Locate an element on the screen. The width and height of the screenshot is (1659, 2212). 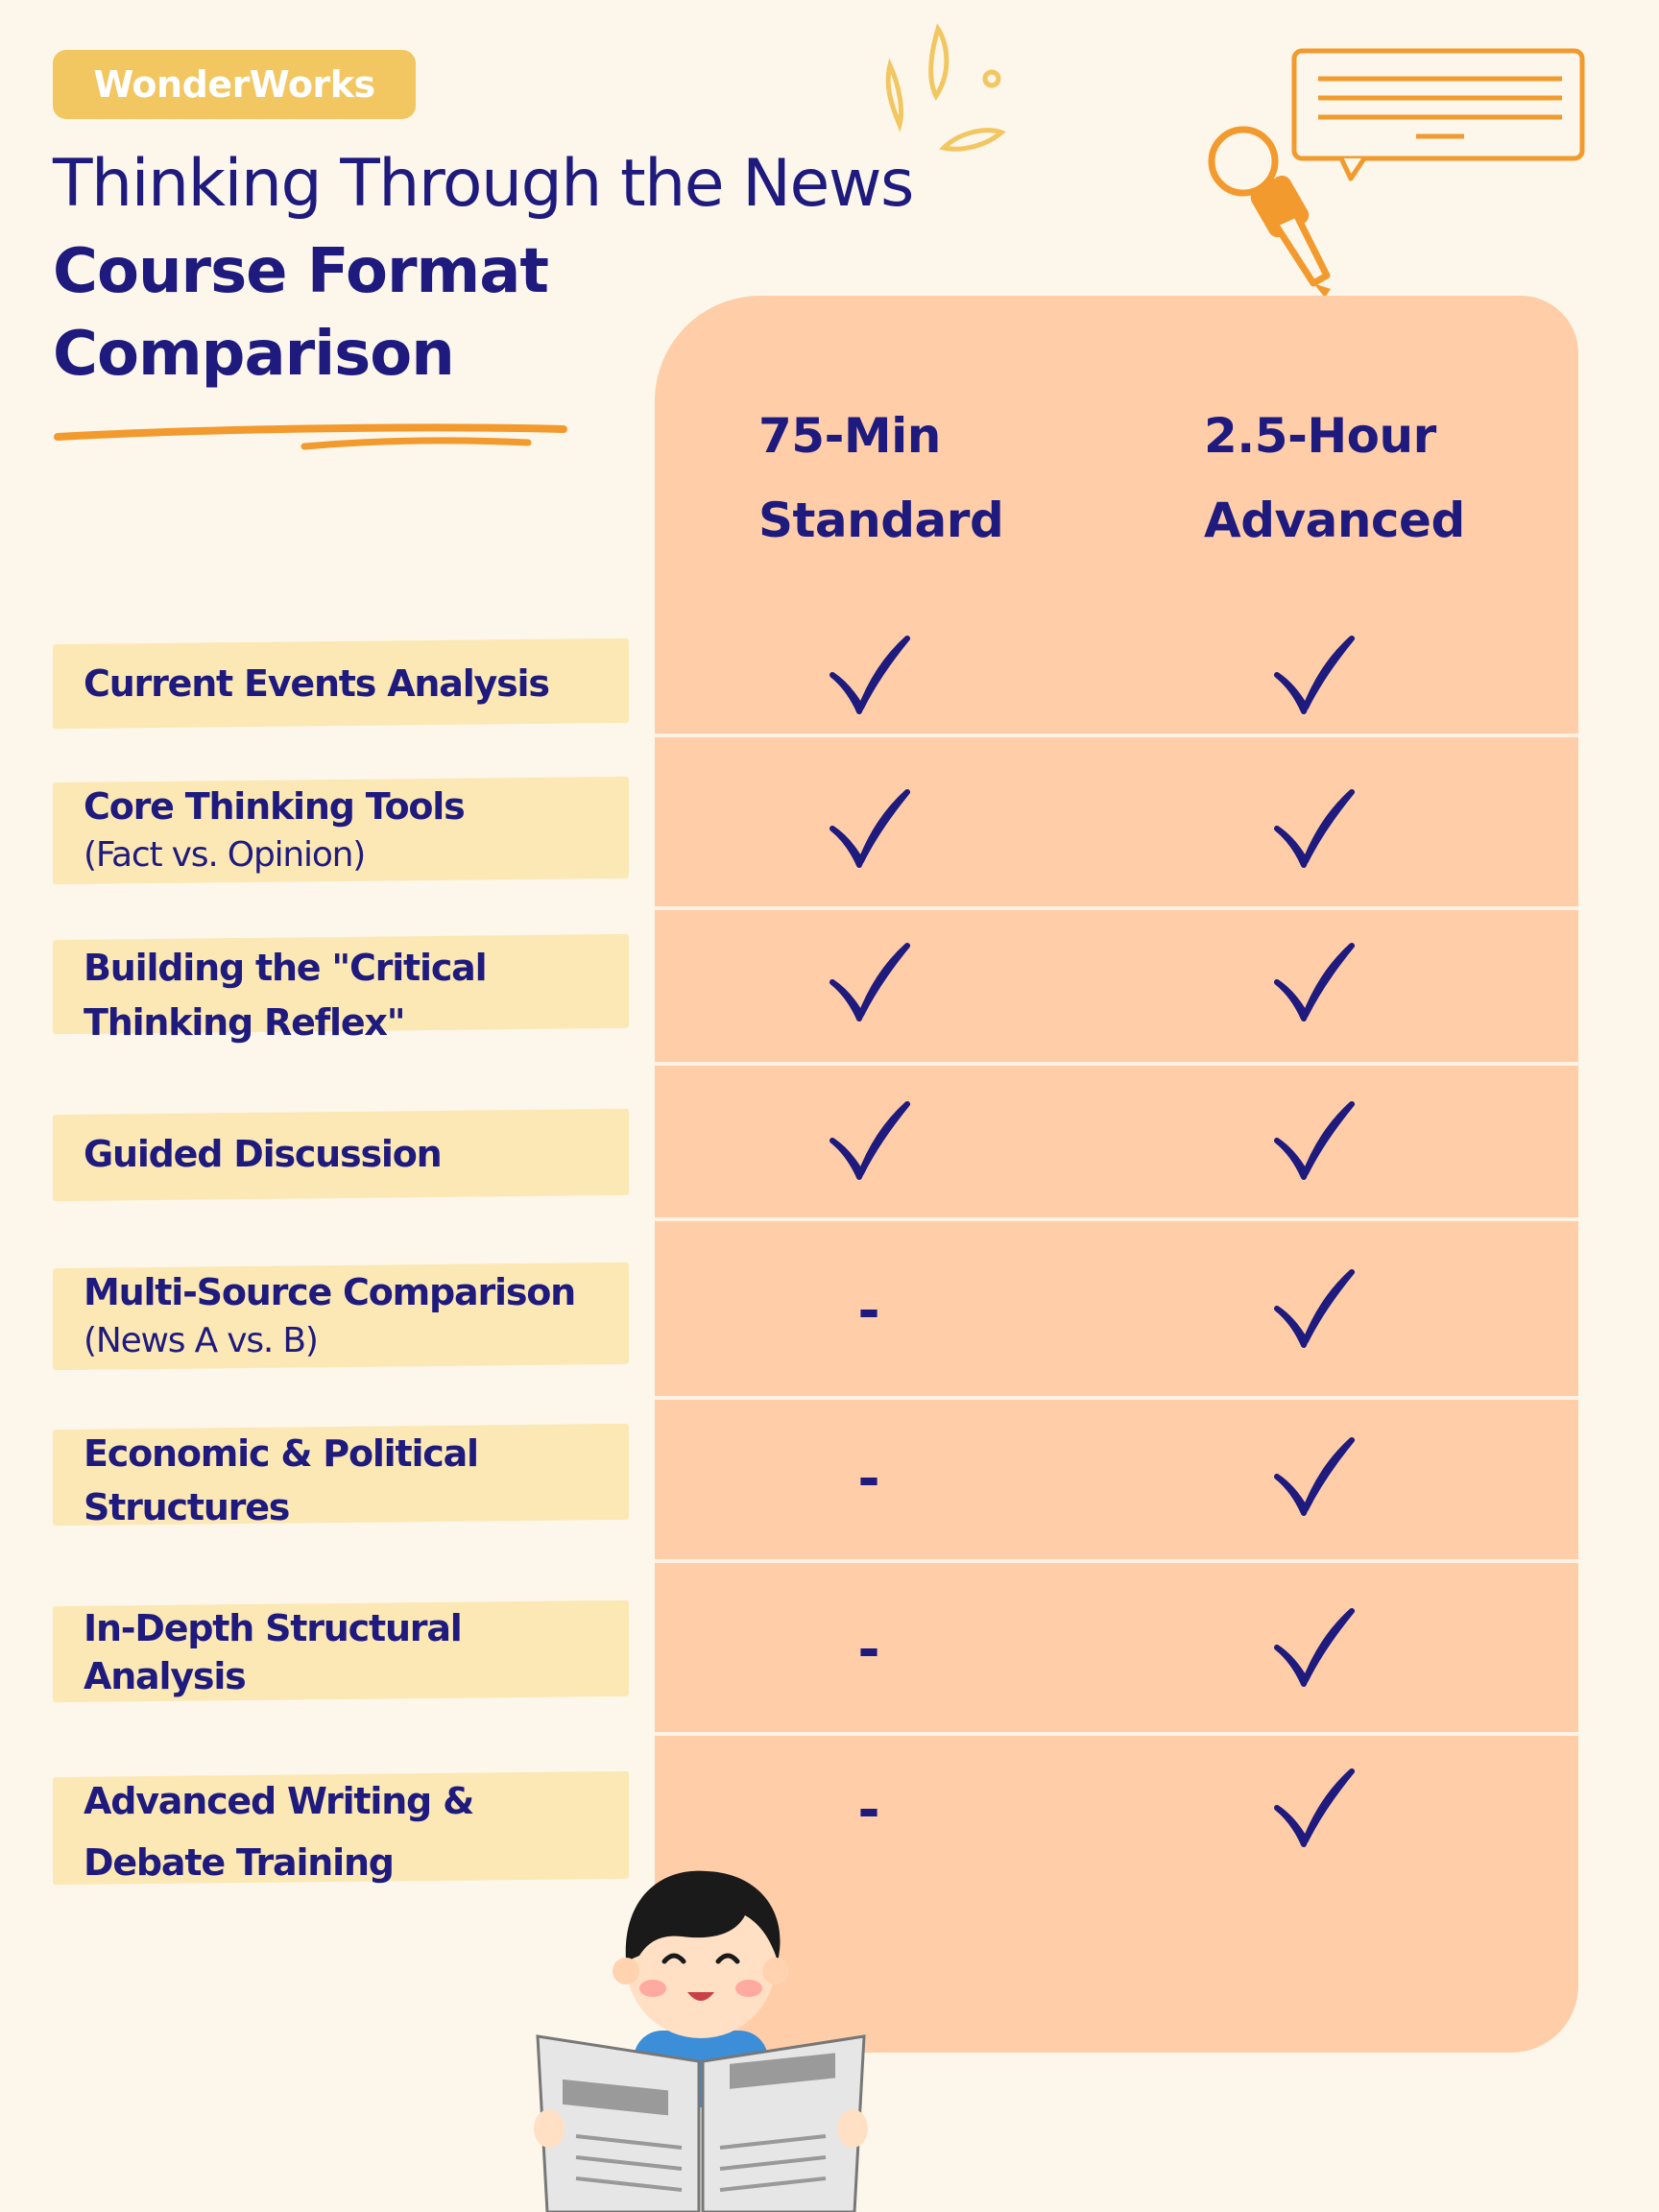
column-header-standard: 75-Min Standard is located at coordinates (881, 478).